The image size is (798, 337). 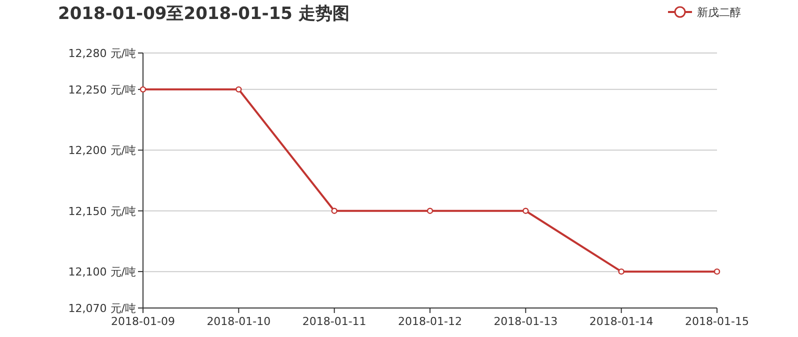 I want to click on y-tick-label: 12,280 元/吨, so click(x=102, y=53).